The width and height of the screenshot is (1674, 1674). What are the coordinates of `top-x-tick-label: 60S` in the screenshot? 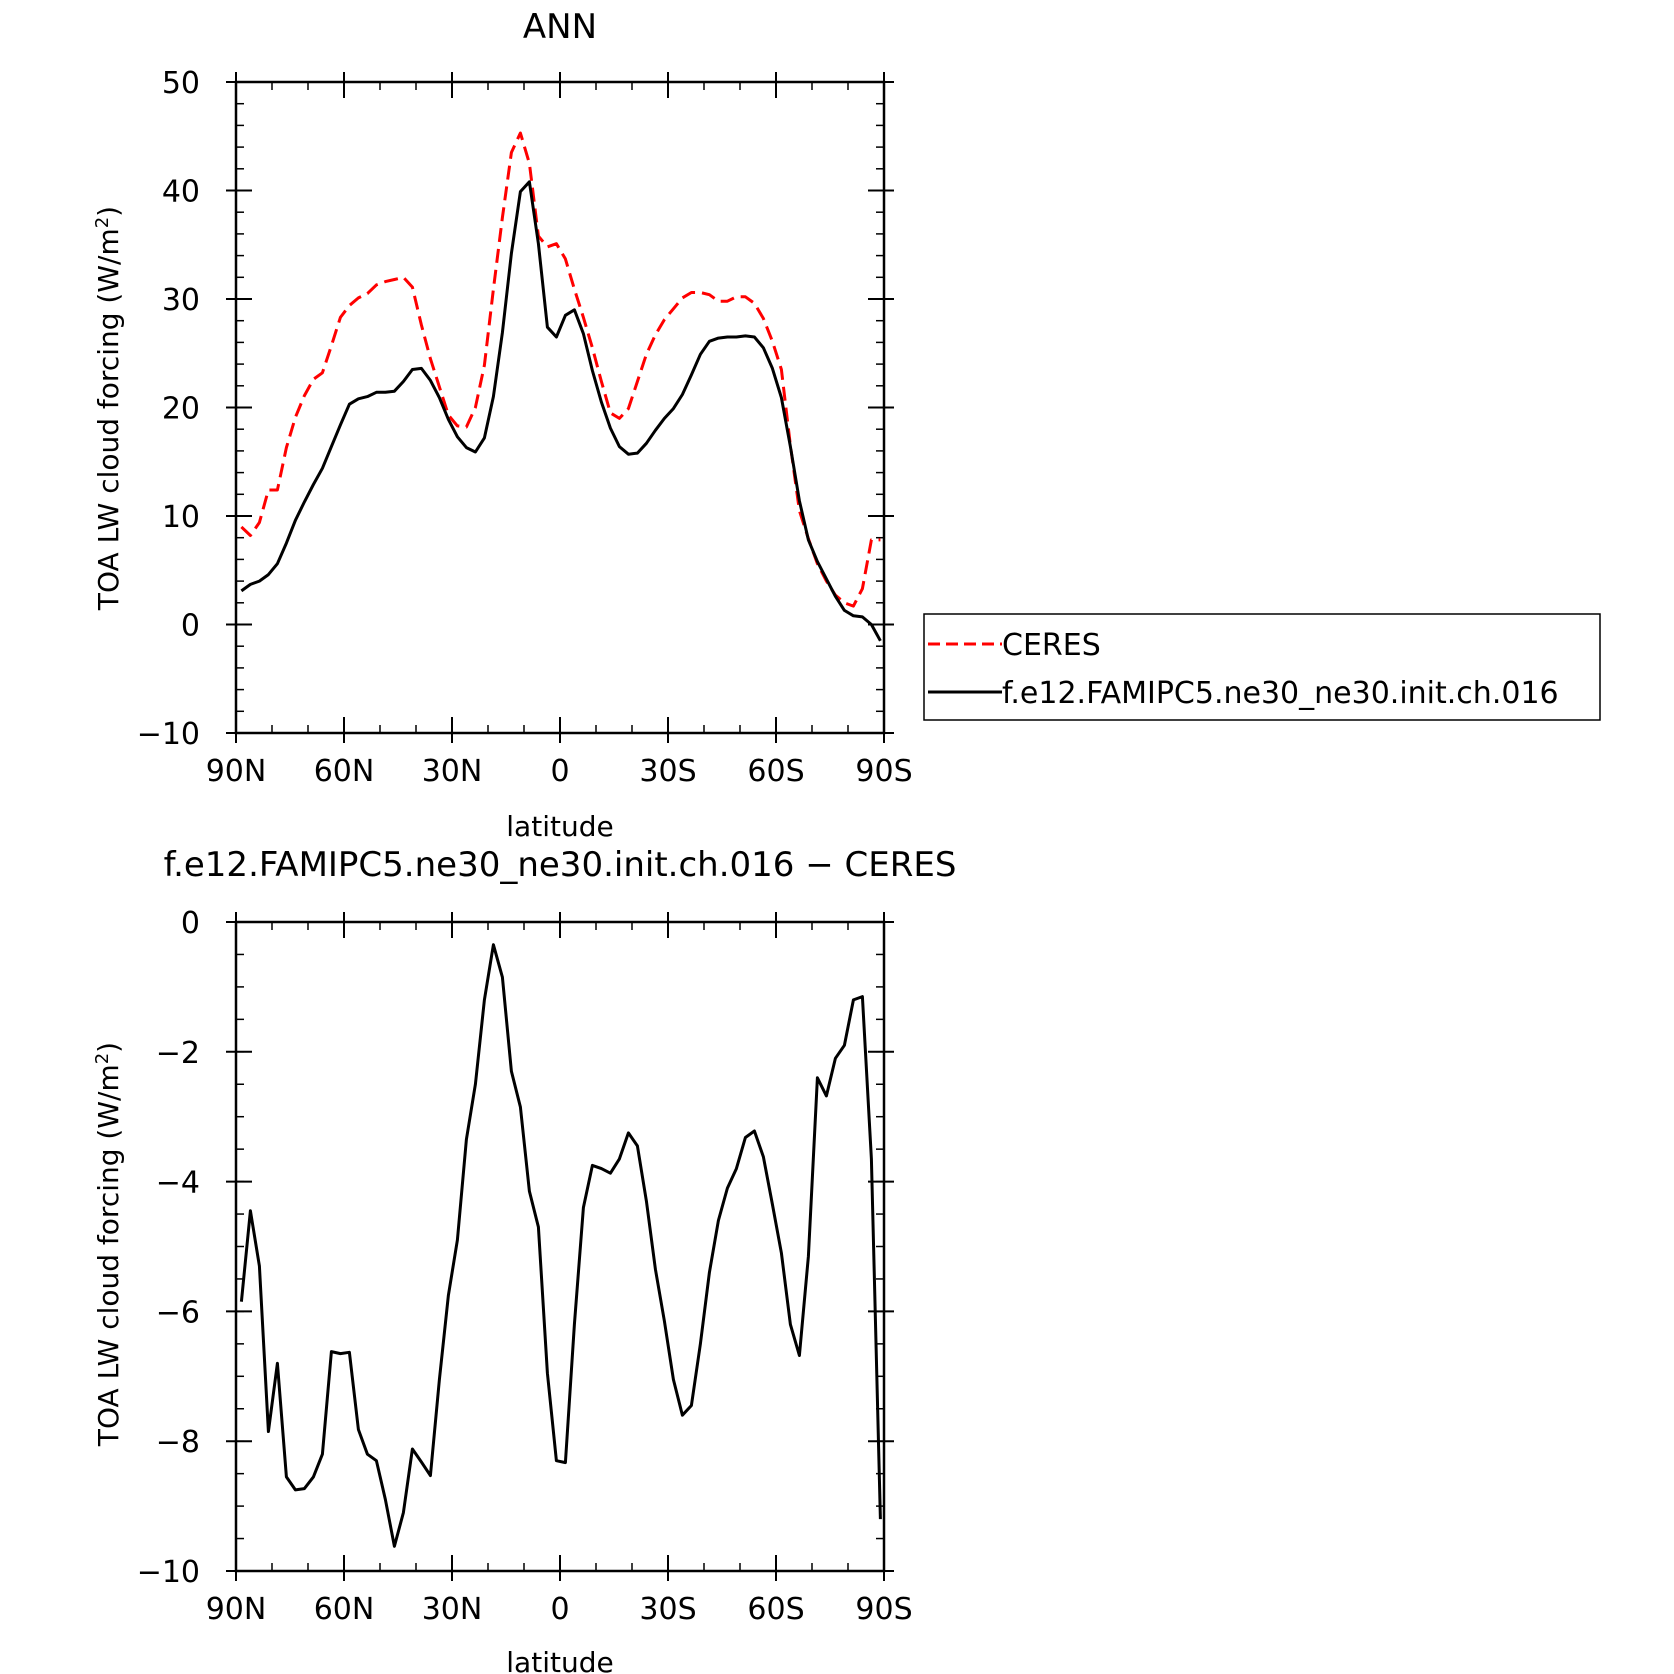 It's located at (775, 771).